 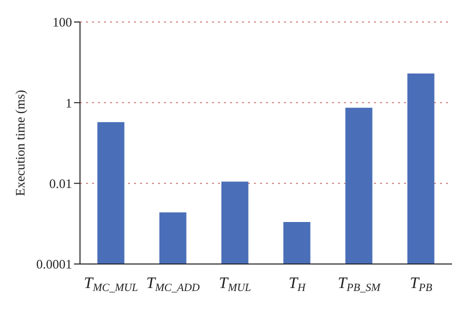 What do you see at coordinates (69, 102) in the screenshot?
I see `y-tick-label: 1` at bounding box center [69, 102].